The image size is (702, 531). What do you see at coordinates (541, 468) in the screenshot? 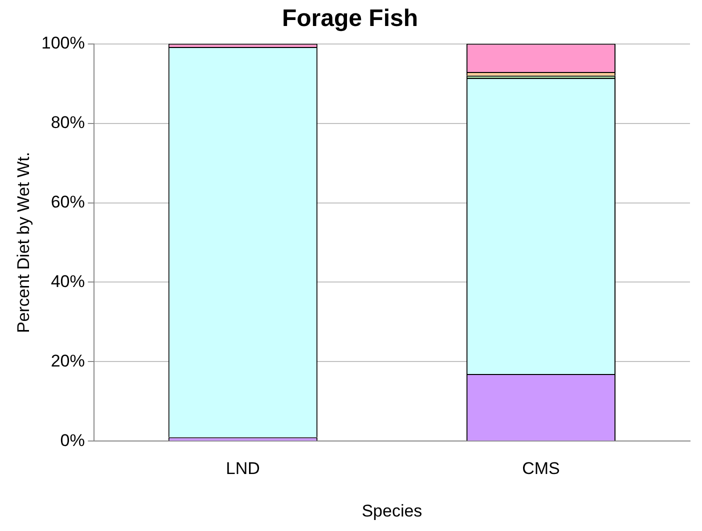
I see `x-tick-label: CMS` at bounding box center [541, 468].